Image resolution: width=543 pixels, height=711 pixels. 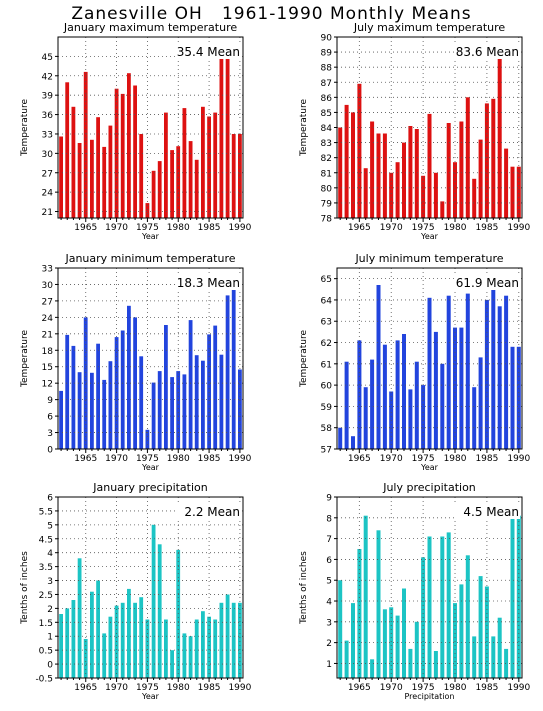 What do you see at coordinates (44, 680) in the screenshot?
I see `y-tick-label: -0.5` at bounding box center [44, 680].